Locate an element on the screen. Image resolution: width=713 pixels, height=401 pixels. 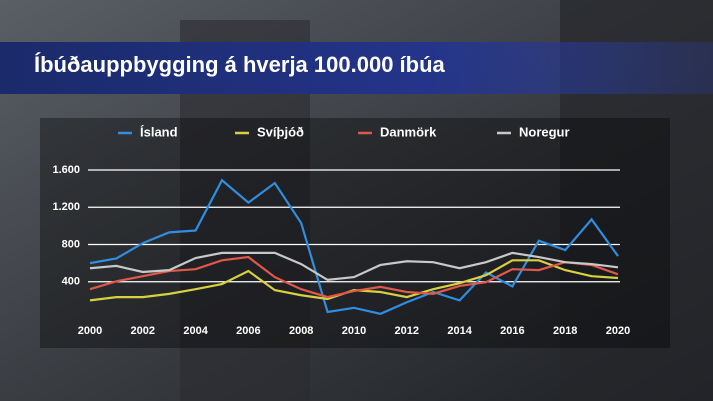
y-tick-label: 1.600 is located at coordinates (66, 170).